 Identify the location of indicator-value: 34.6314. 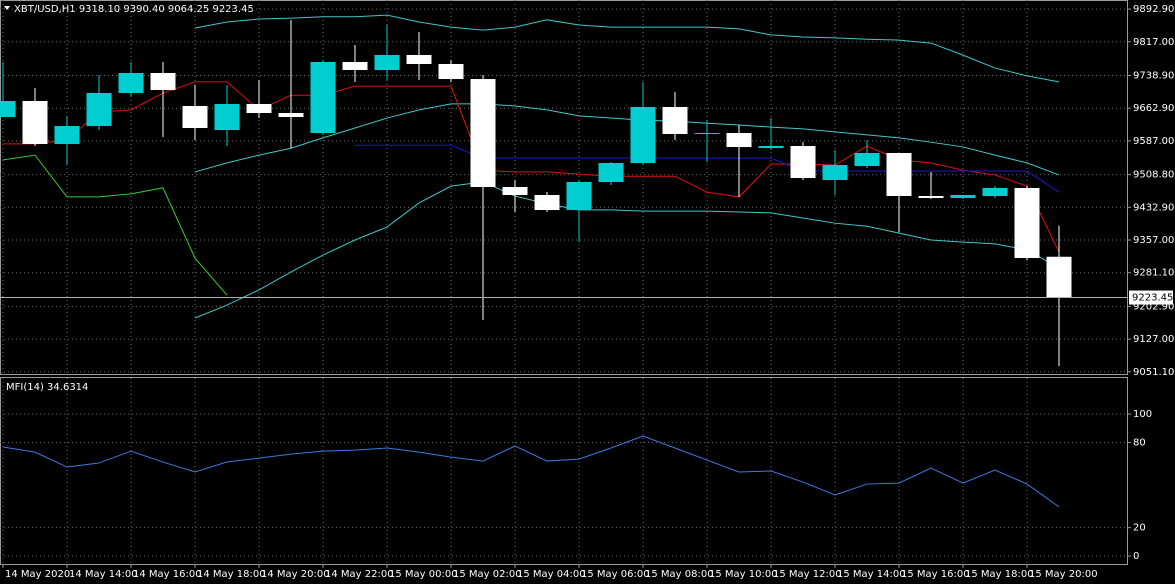
(67, 387).